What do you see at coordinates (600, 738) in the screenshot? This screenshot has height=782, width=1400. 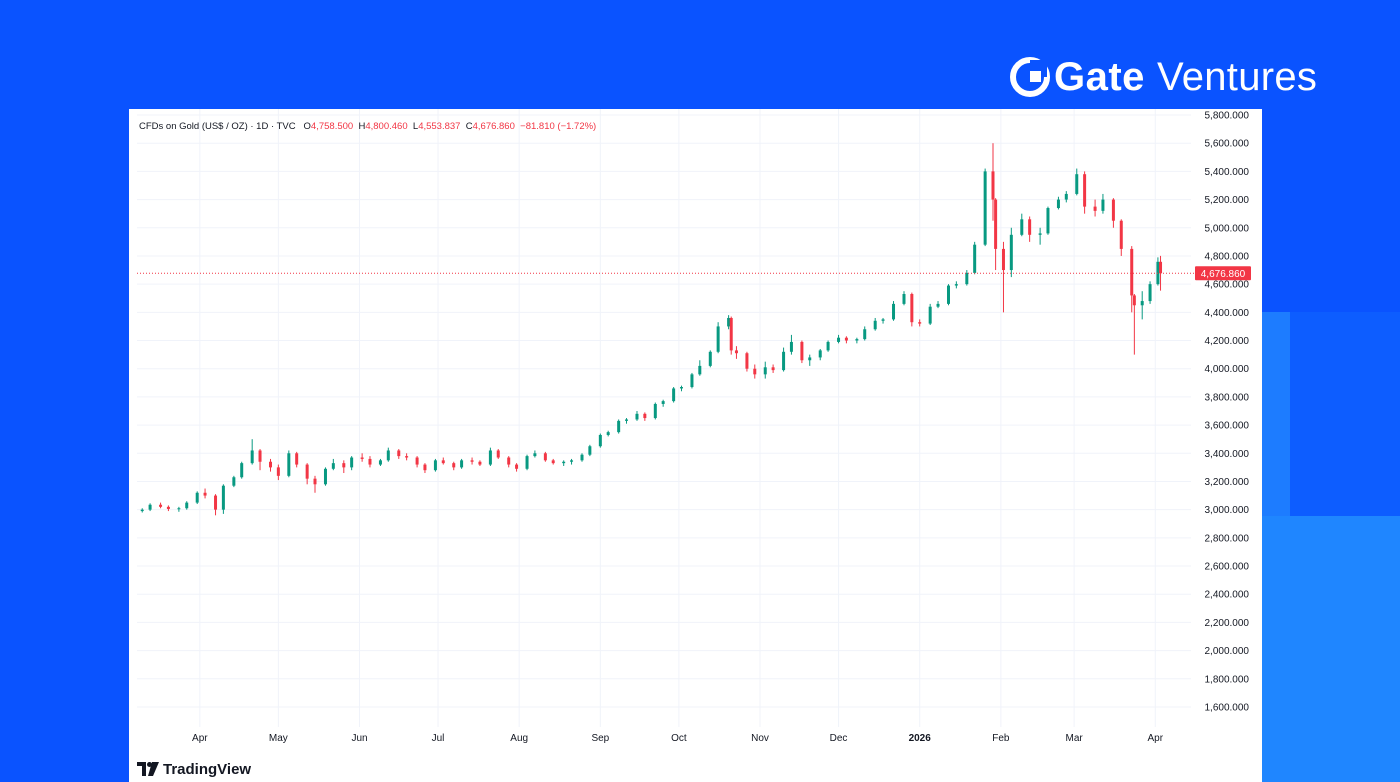 I see `x-tick-label: Sep` at bounding box center [600, 738].